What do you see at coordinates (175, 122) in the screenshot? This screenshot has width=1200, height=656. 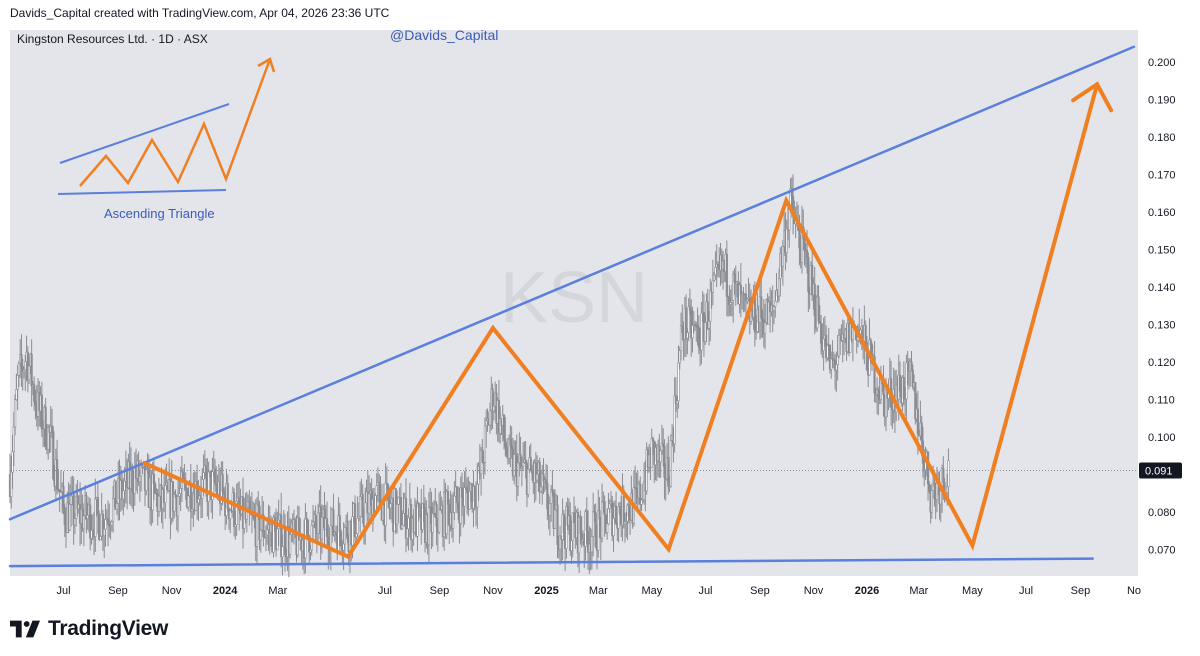 I see `inset-pattern-line` at bounding box center [175, 122].